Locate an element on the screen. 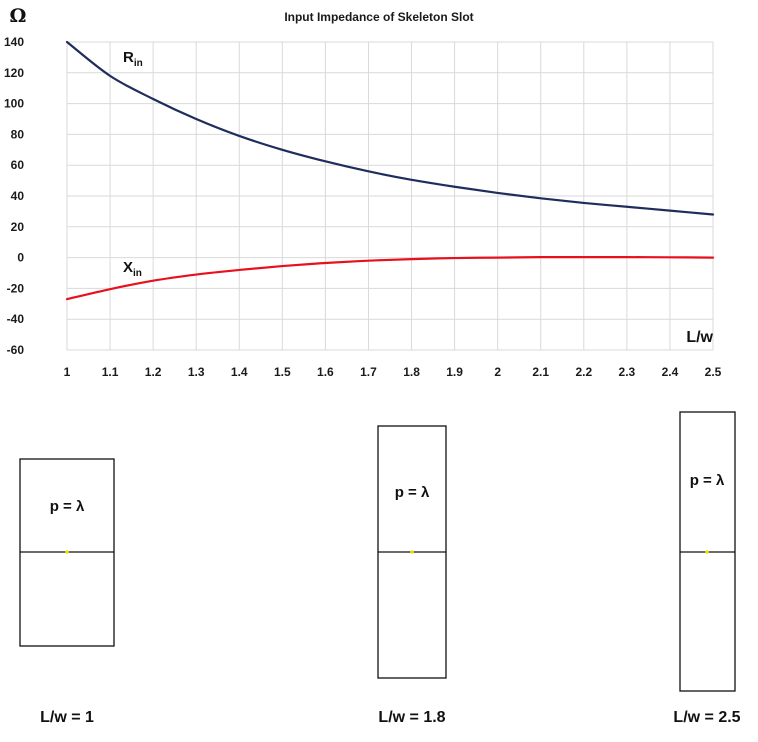 This screenshot has width=758, height=742. y-tick-label: 120 is located at coordinates (14, 73).